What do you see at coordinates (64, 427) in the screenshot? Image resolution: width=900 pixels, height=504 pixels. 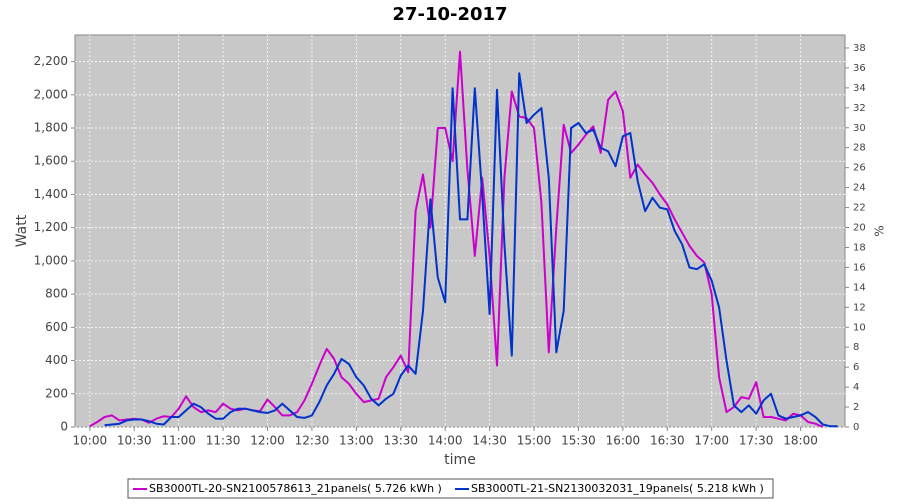 I see `y-tick-label: 0` at bounding box center [64, 427].